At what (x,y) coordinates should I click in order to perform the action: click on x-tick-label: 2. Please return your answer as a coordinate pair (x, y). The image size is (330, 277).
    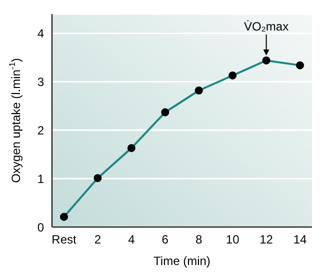
    Looking at the image, I should click on (98, 239).